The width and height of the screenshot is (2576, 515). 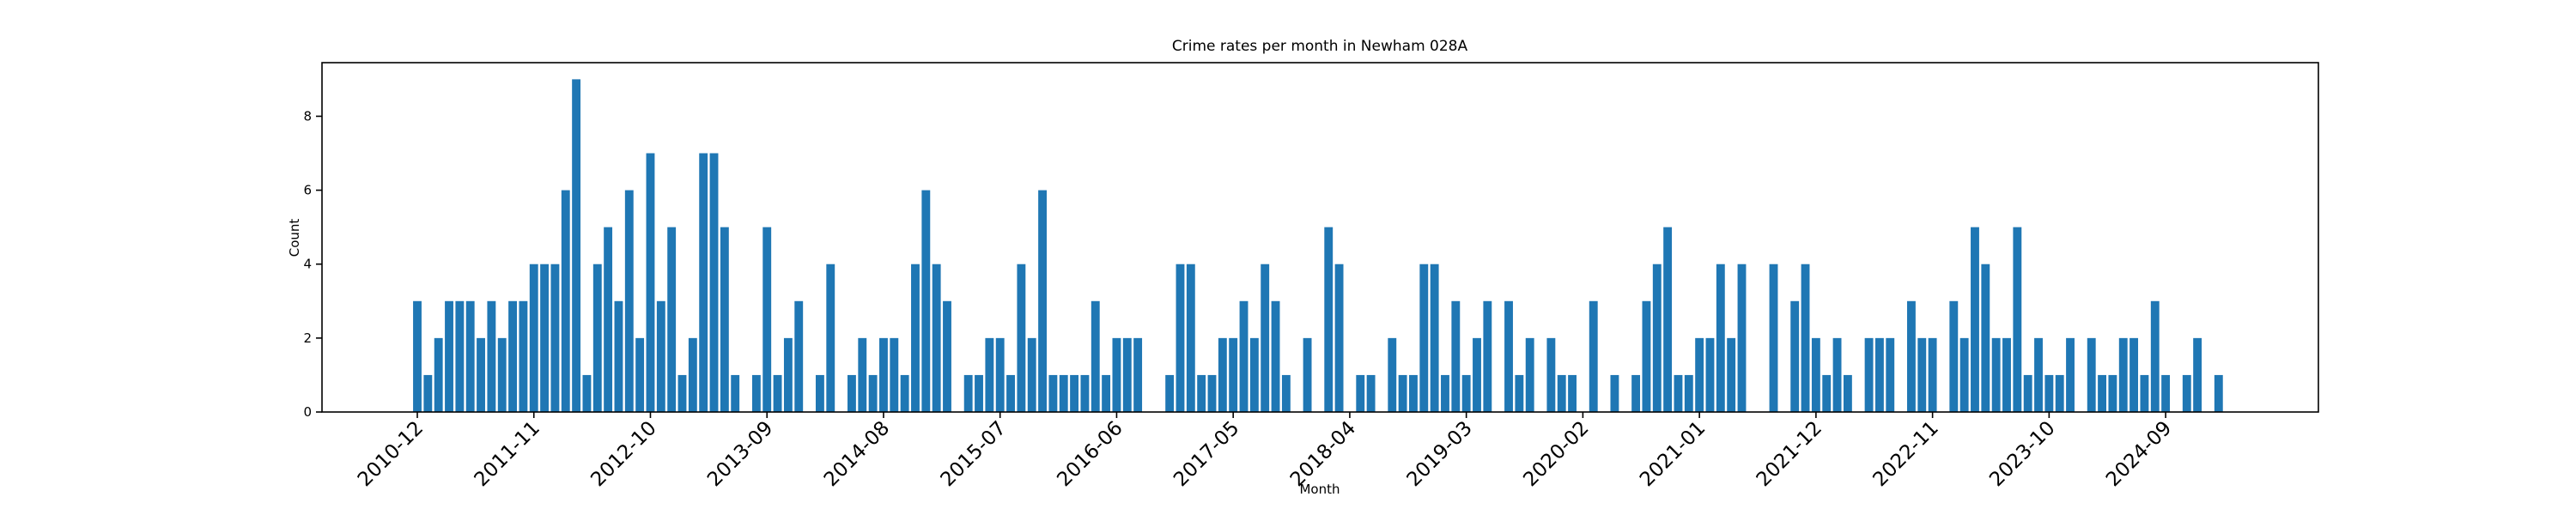 What do you see at coordinates (1790, 454) in the screenshot?
I see `x-tick-label: 2021-12` at bounding box center [1790, 454].